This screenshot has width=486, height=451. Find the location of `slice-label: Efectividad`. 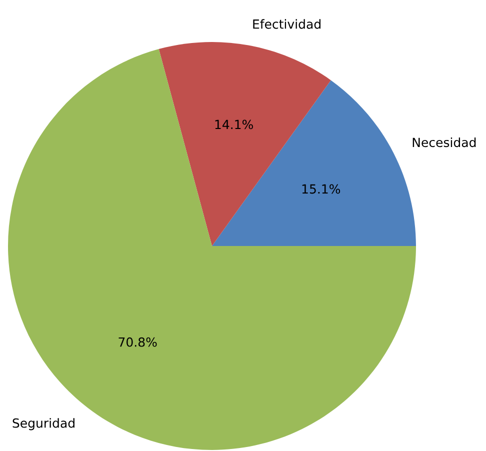

slice-label: Efectividad is located at coordinates (286, 24).